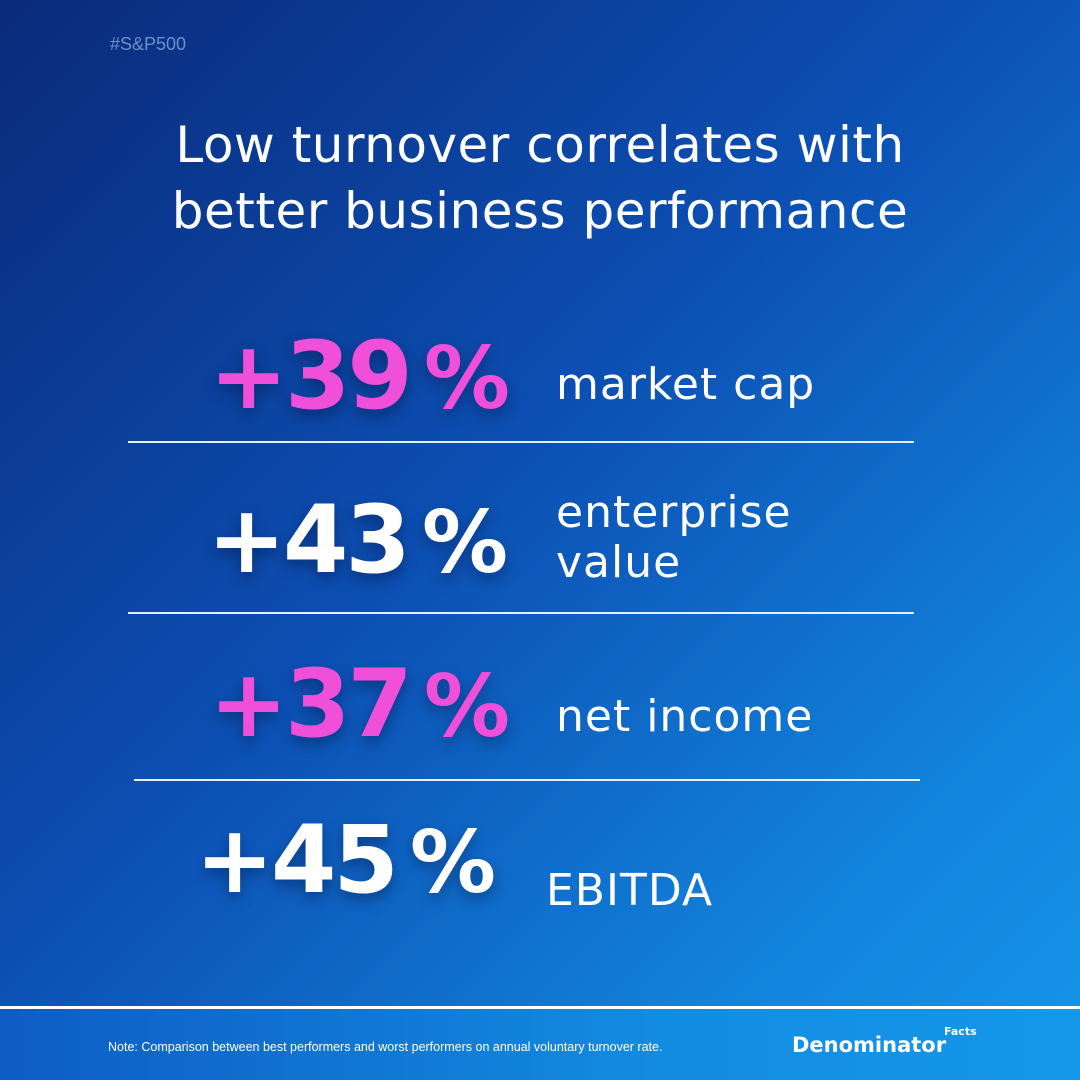 The height and width of the screenshot is (1080, 1080). I want to click on stat-number: +39, so click(311, 376).